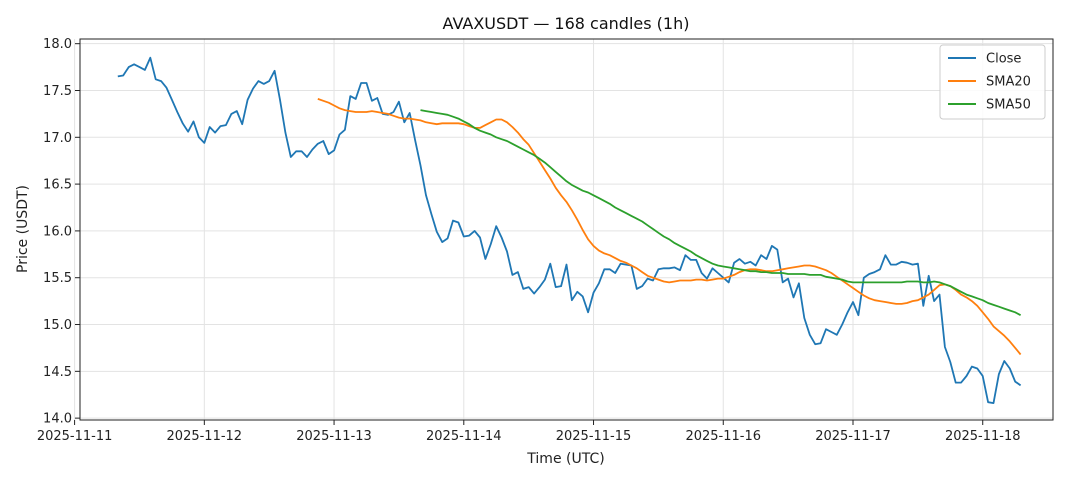  I want to click on y-tick-label: 16.0, so click(57, 231).